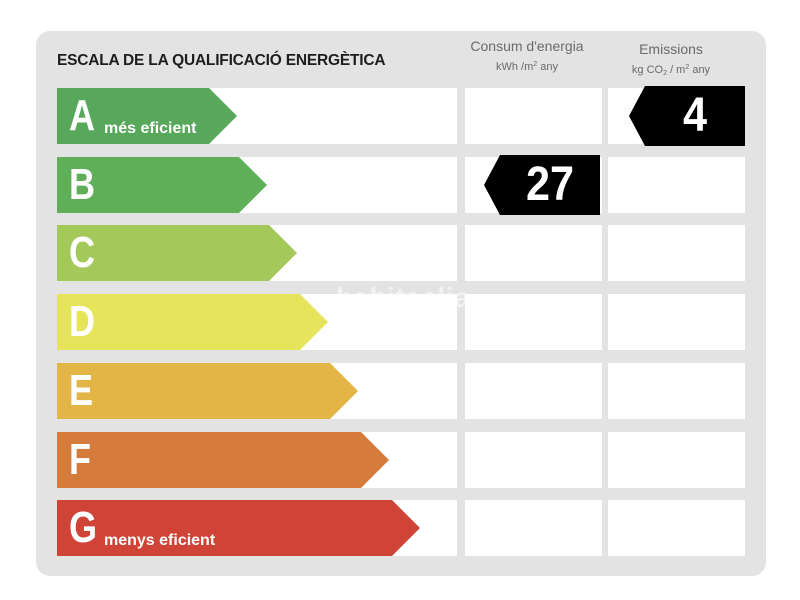  Describe the element at coordinates (533, 253) in the screenshot. I see `consum-cell-c` at that location.